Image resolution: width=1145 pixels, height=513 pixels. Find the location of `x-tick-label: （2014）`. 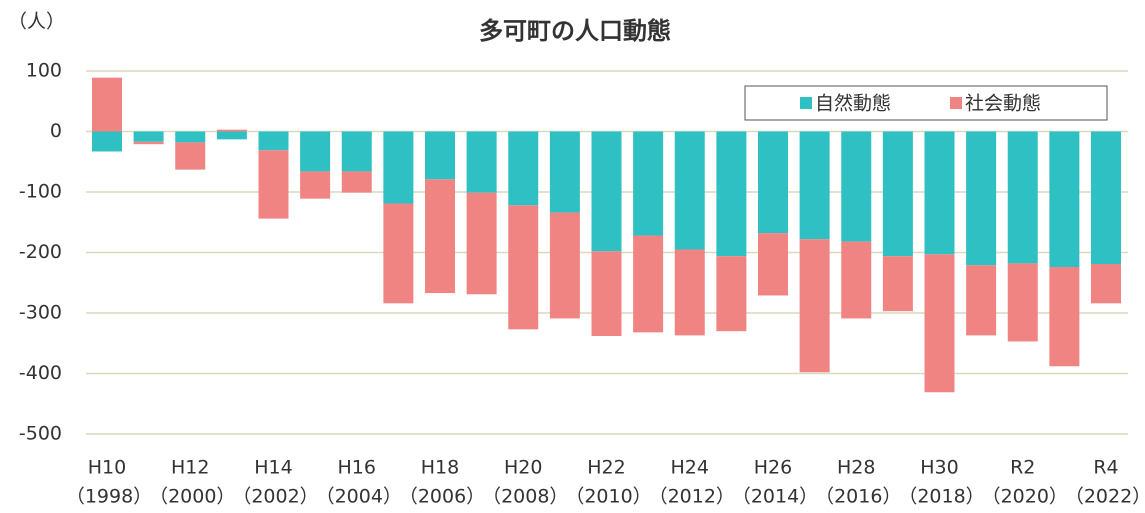

x-tick-label: （2014） is located at coordinates (775, 497).